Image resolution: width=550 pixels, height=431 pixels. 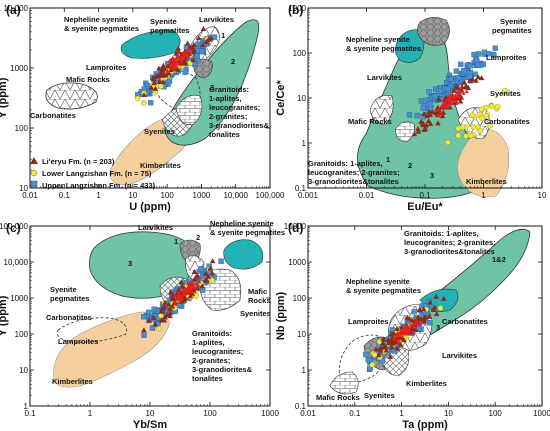 I want to click on x-tick-label: 0.001, so click(x=308, y=195).